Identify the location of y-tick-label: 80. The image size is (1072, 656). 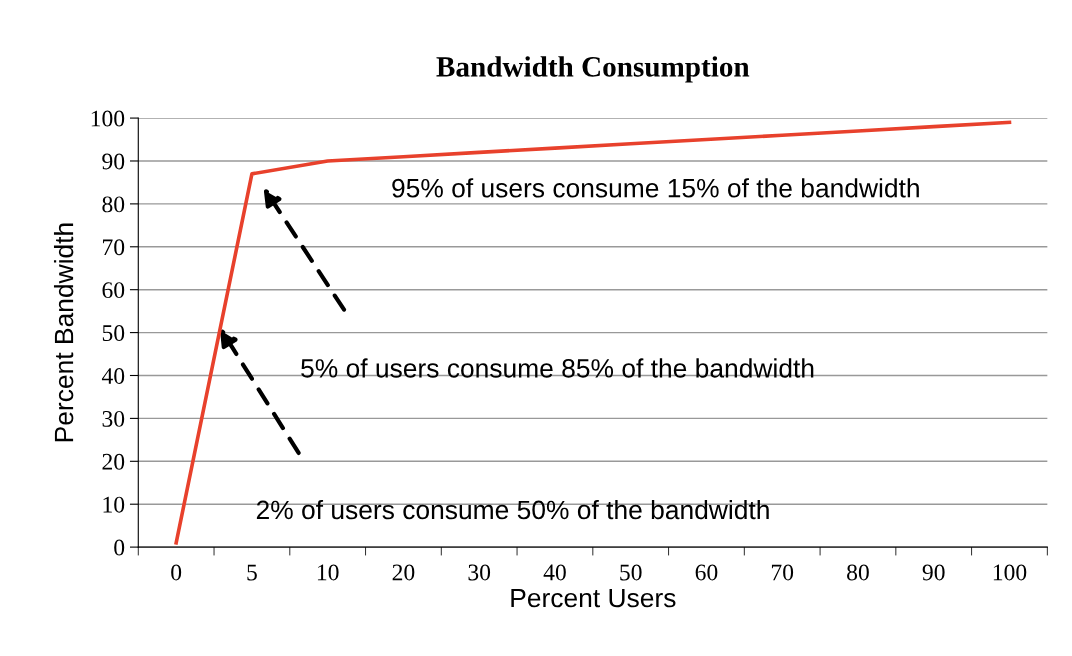
(113, 204).